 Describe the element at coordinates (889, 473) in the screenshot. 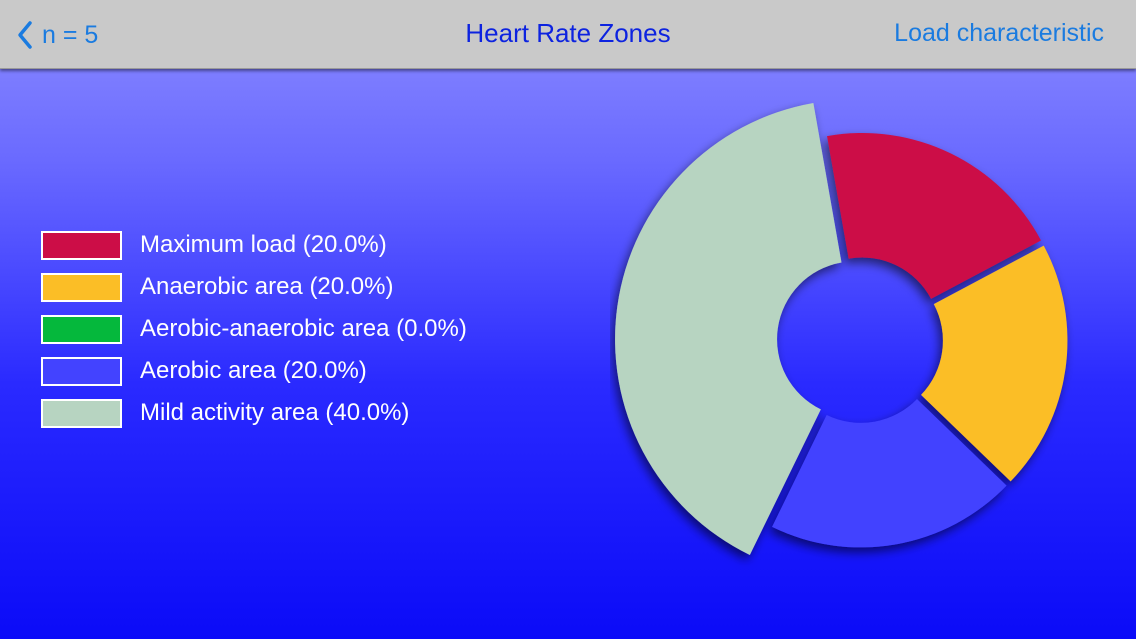

I see `donut-slice-aerobic-area` at that location.